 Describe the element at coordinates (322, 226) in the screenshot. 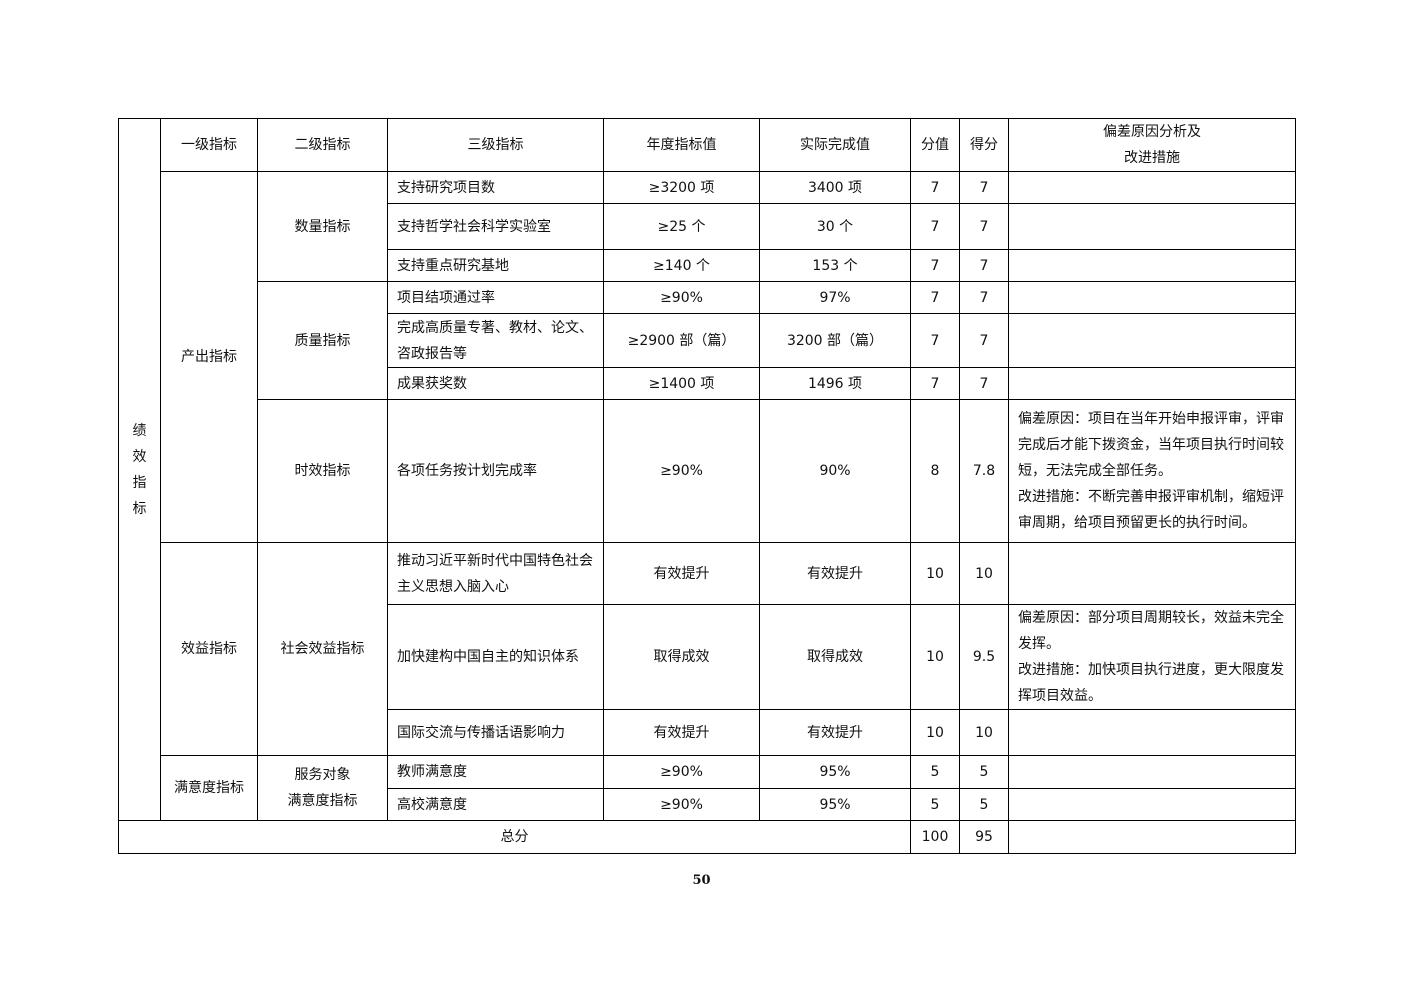

I see `group-quantity: 数量指标` at that location.